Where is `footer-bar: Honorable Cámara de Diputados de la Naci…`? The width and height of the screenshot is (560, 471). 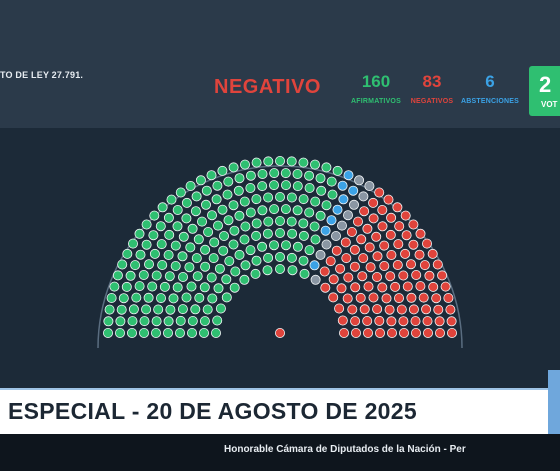 footer-bar: Honorable Cámara de Diputados de la Naci… is located at coordinates (280, 452).